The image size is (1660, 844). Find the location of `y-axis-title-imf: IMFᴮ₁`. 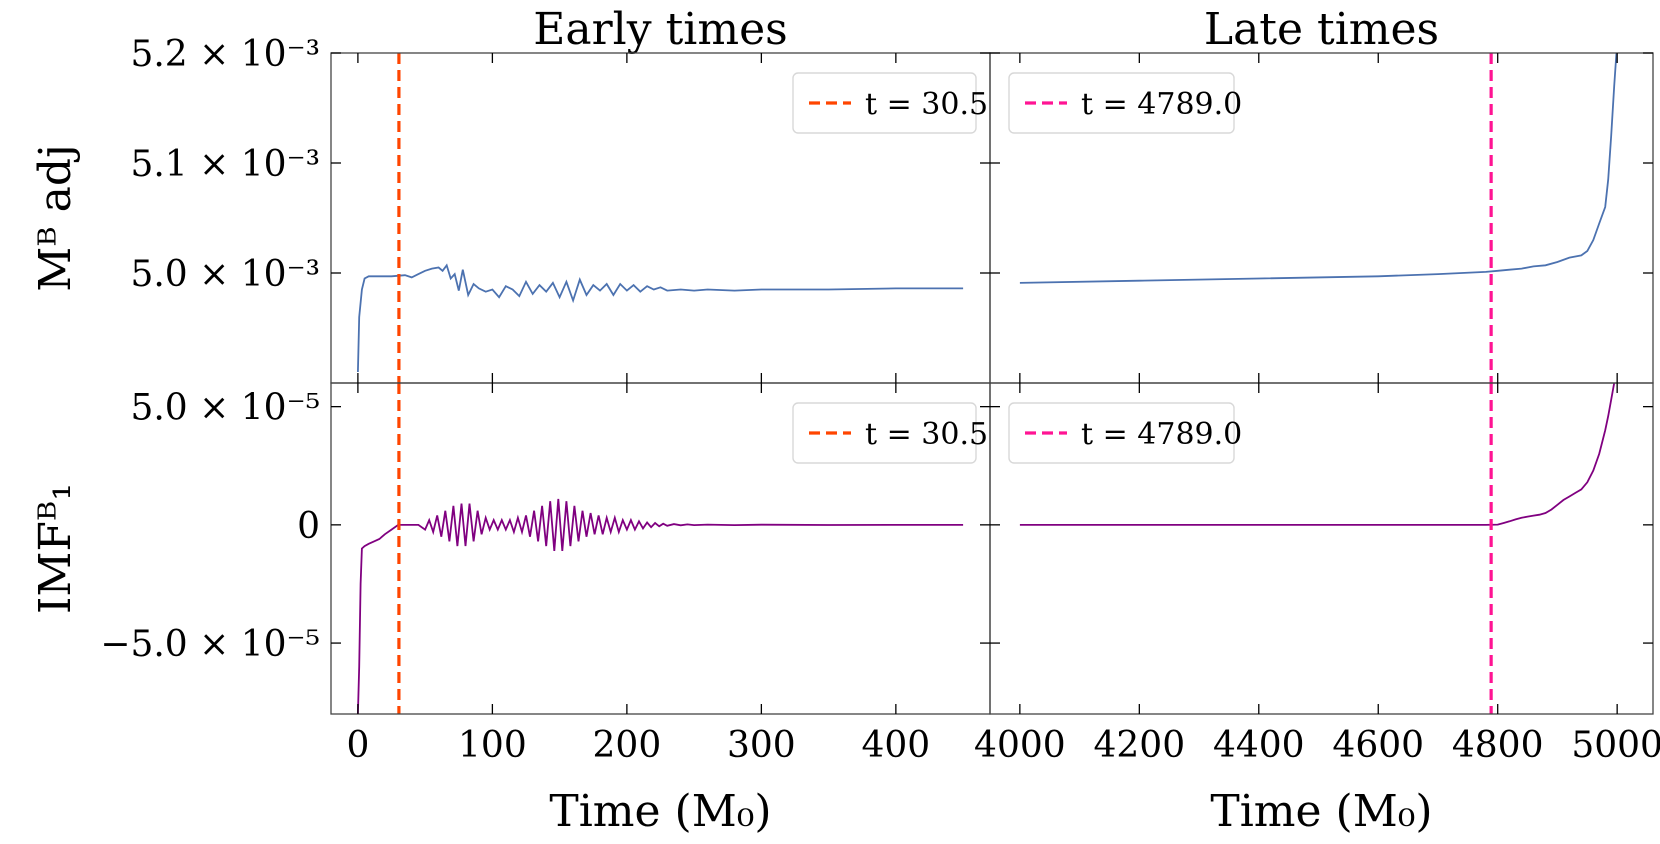

y-axis-title-imf: IMFᴮ₁ is located at coordinates (55, 548).